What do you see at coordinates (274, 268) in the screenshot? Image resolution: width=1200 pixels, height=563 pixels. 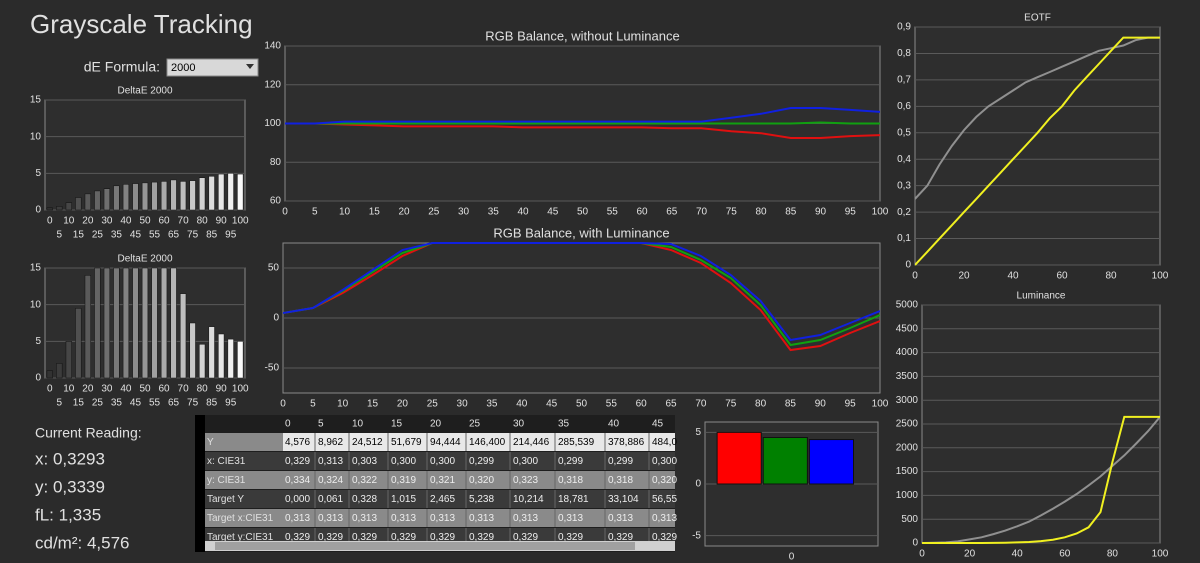 I see `y-tick-label: 50` at bounding box center [274, 268].